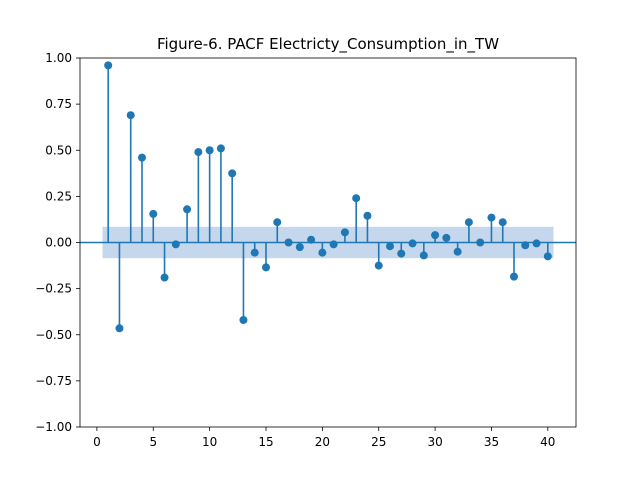 The image size is (640, 484). I want to click on x-tick-label: 40, so click(547, 442).